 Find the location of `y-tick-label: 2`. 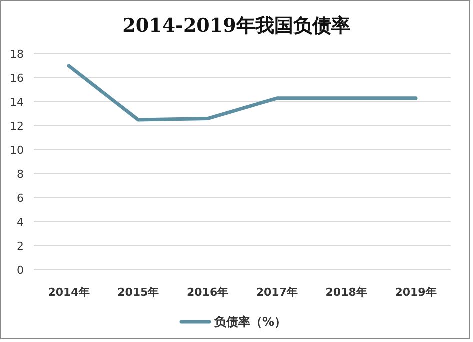

y-tick-label: 2 is located at coordinates (20, 246).